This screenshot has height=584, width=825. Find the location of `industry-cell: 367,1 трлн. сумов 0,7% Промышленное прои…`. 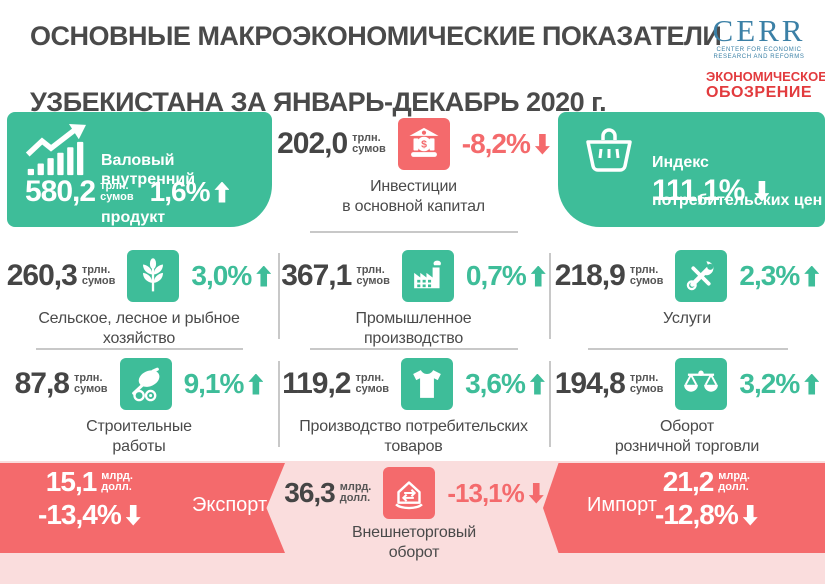

industry-cell: 367,1 трлн. сумов 0,7% Промышленное прои… is located at coordinates (413, 299).